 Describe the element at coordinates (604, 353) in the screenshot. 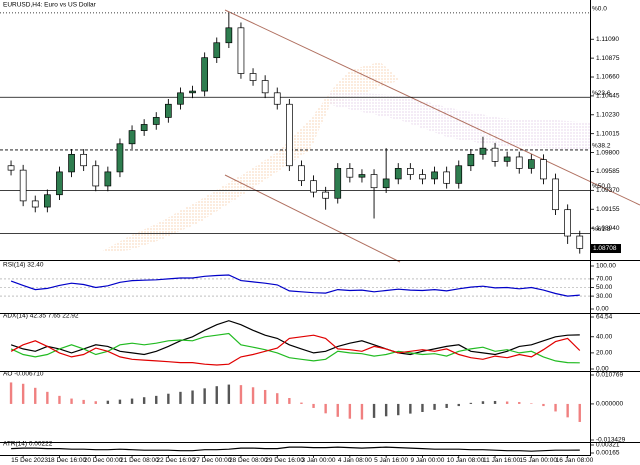

I see `y-tick-label: 20.00` at that location.